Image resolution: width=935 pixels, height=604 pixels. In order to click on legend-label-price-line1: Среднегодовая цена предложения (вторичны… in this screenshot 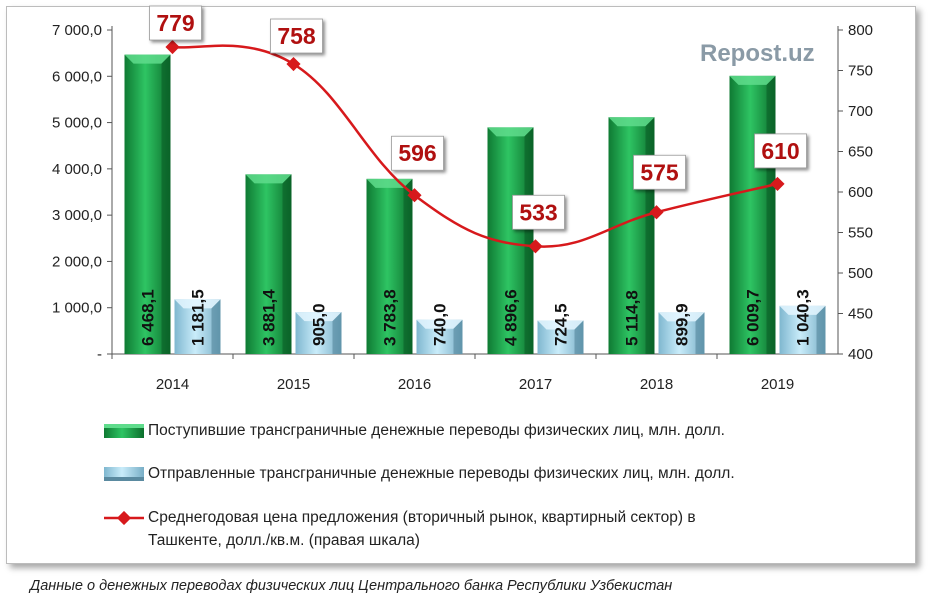, I will do `click(422, 517)`.